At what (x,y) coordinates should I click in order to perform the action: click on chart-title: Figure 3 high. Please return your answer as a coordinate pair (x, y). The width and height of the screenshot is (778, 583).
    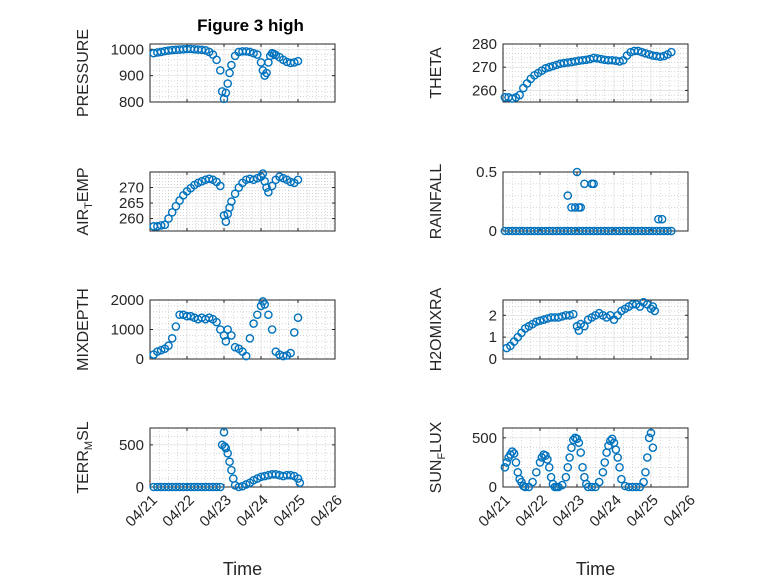
    Looking at the image, I should click on (250, 25).